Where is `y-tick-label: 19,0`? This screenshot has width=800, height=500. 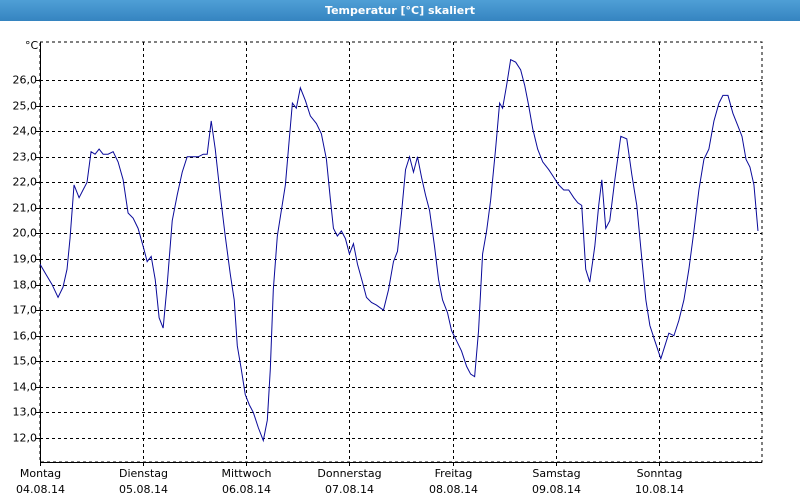
y-tick-label: 19,0 is located at coordinates (25, 259).